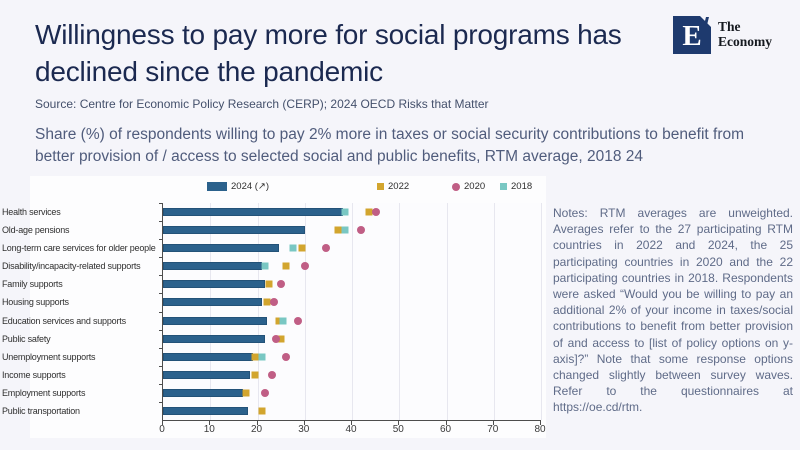  Describe the element at coordinates (36, 230) in the screenshot. I see `category-label: Old-age pensions` at that location.